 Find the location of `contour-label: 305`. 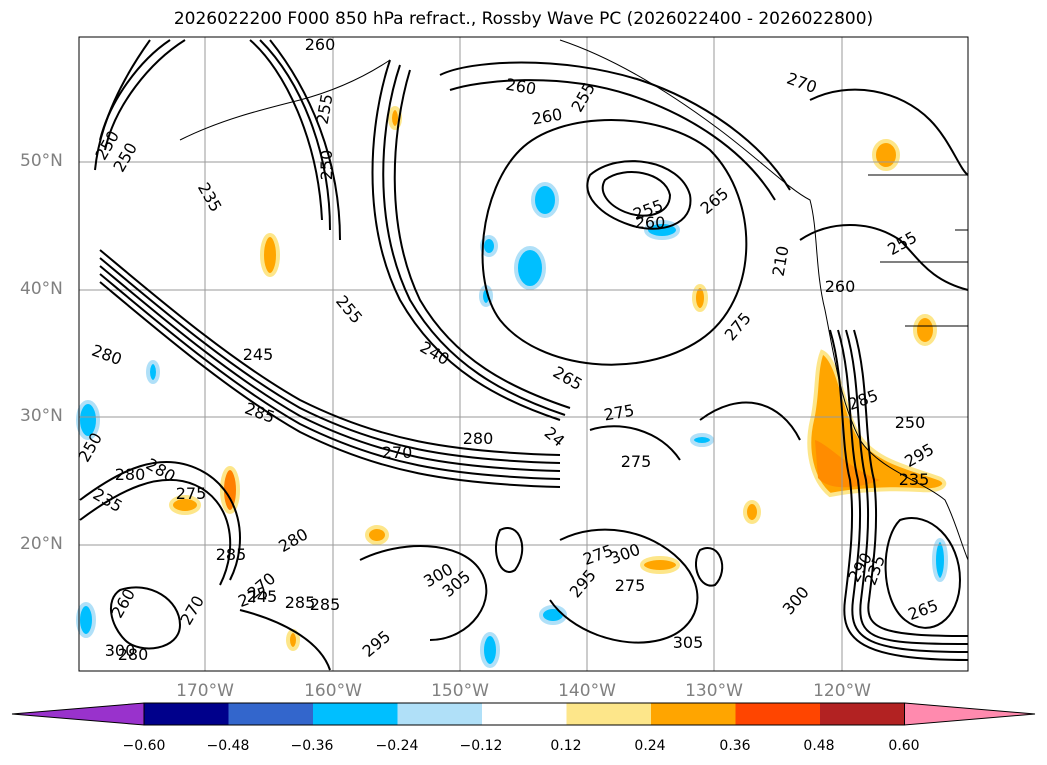

contour-label: 305 is located at coordinates (688, 642).